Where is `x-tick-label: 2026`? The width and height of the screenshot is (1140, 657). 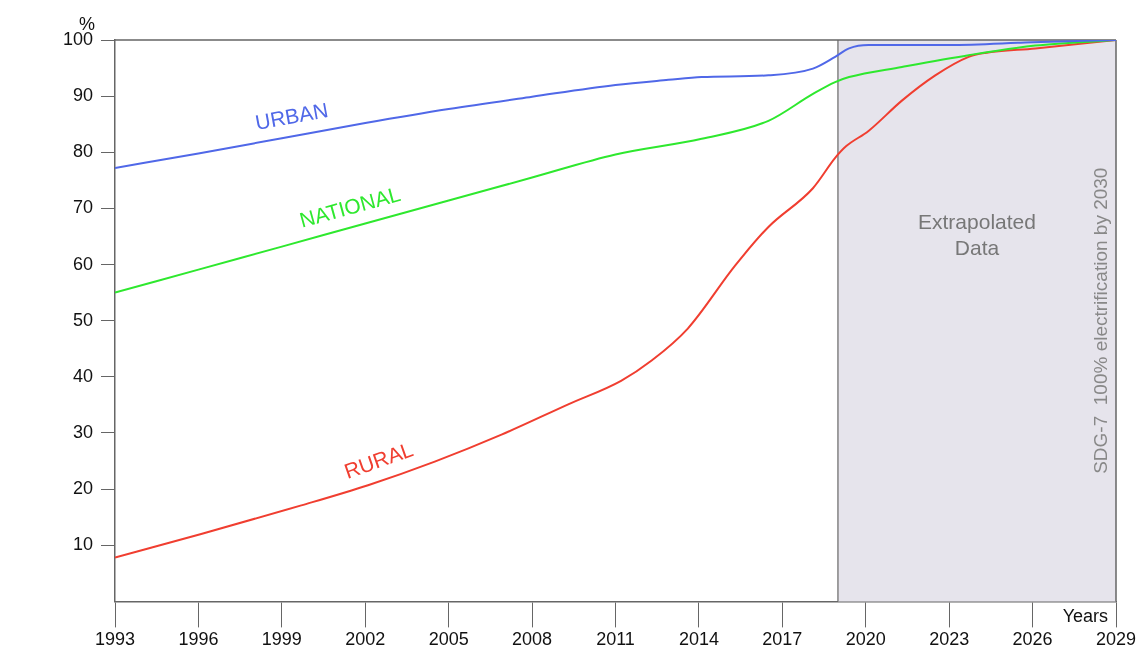
x-tick-label: 2026 is located at coordinates (1032, 639).